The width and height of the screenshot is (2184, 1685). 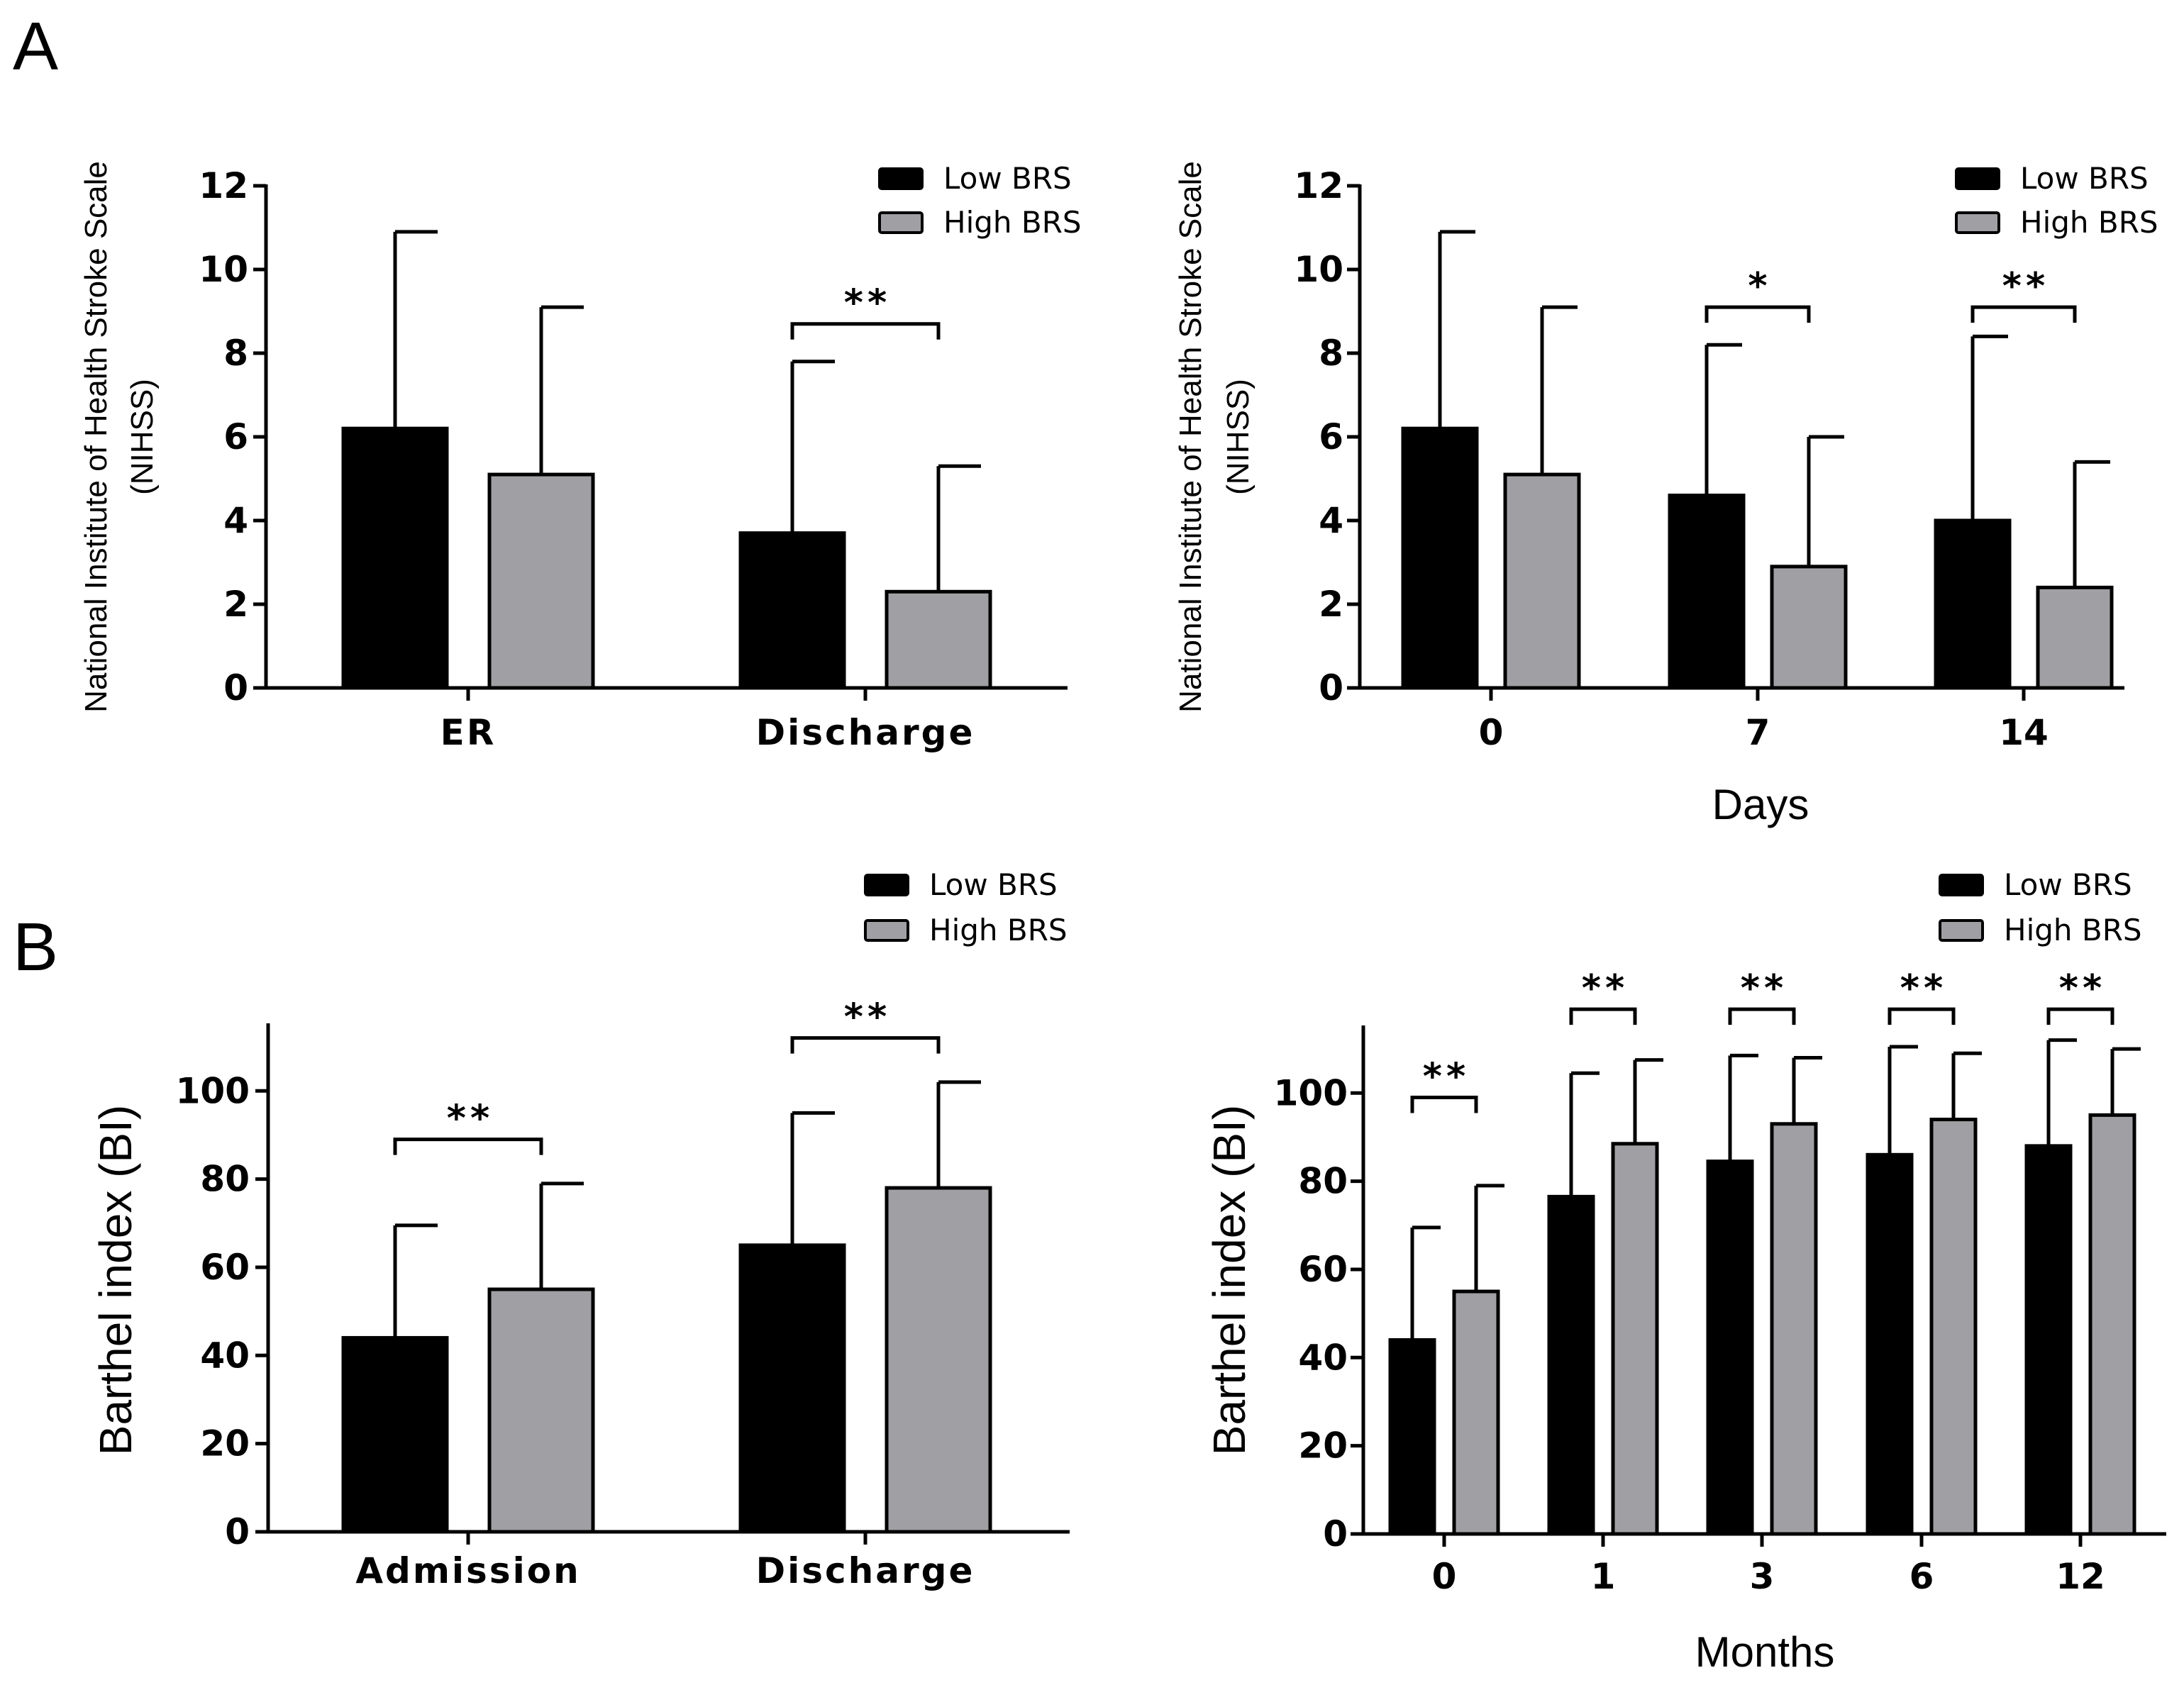 I want to click on y-tick-label: 60, so click(x=1323, y=1269).